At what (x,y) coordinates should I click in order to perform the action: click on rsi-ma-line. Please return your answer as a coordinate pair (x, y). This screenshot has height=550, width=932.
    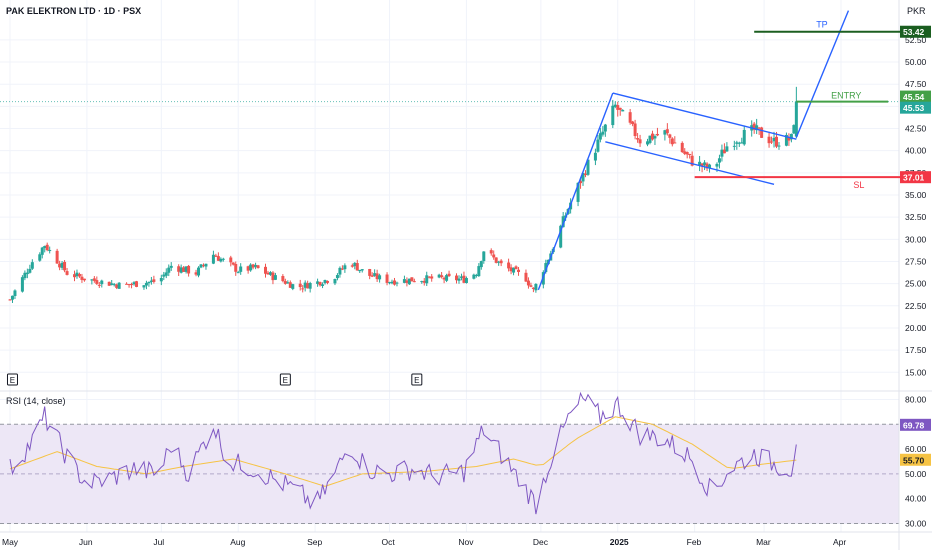
    Looking at the image, I should click on (403, 451).